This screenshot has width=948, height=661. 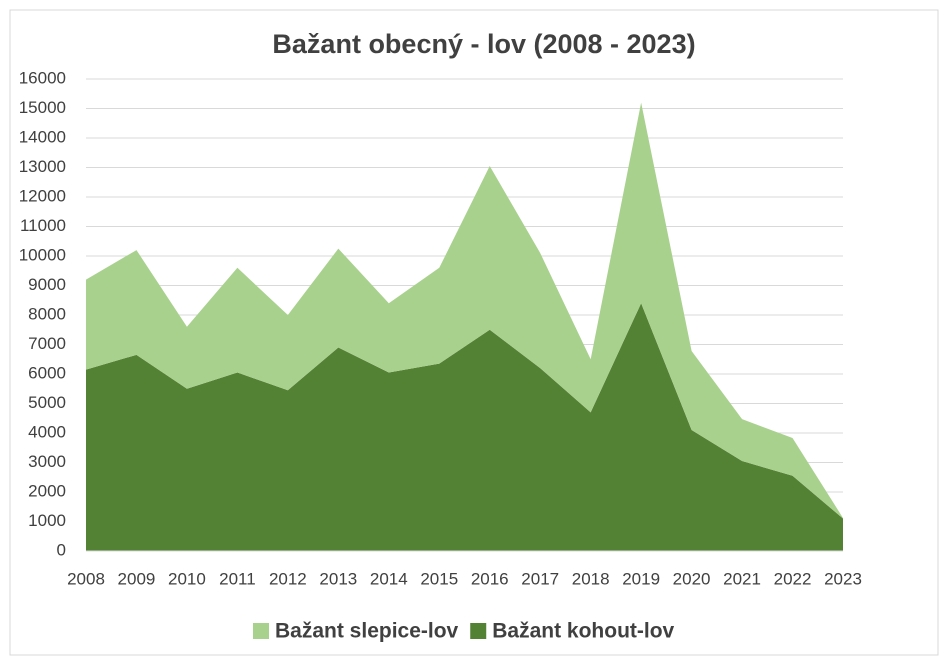 I want to click on y-tick-label: 8000, so click(x=47, y=313).